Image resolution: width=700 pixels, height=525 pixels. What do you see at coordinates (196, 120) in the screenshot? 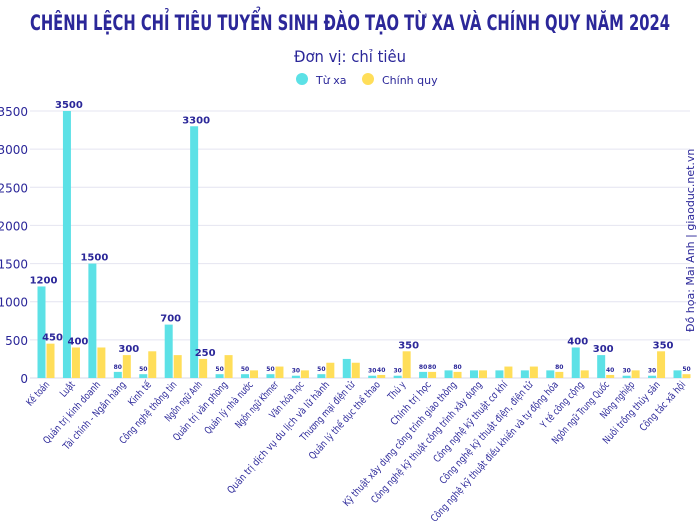
I see `data-label: 3300` at bounding box center [196, 120].